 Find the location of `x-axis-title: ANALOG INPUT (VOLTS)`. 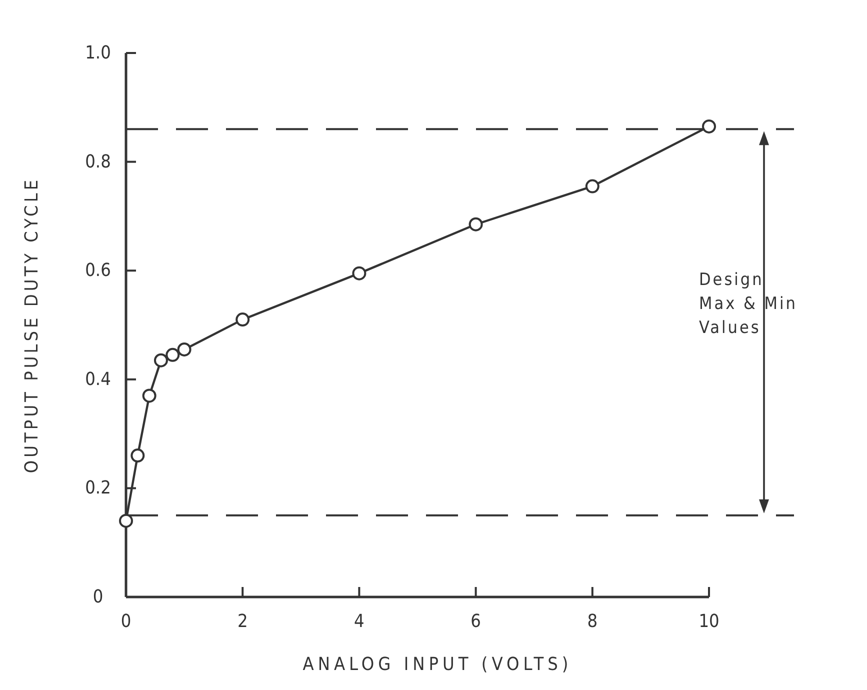

x-axis-title: ANALOG INPUT (VOLTS) is located at coordinates (437, 664).